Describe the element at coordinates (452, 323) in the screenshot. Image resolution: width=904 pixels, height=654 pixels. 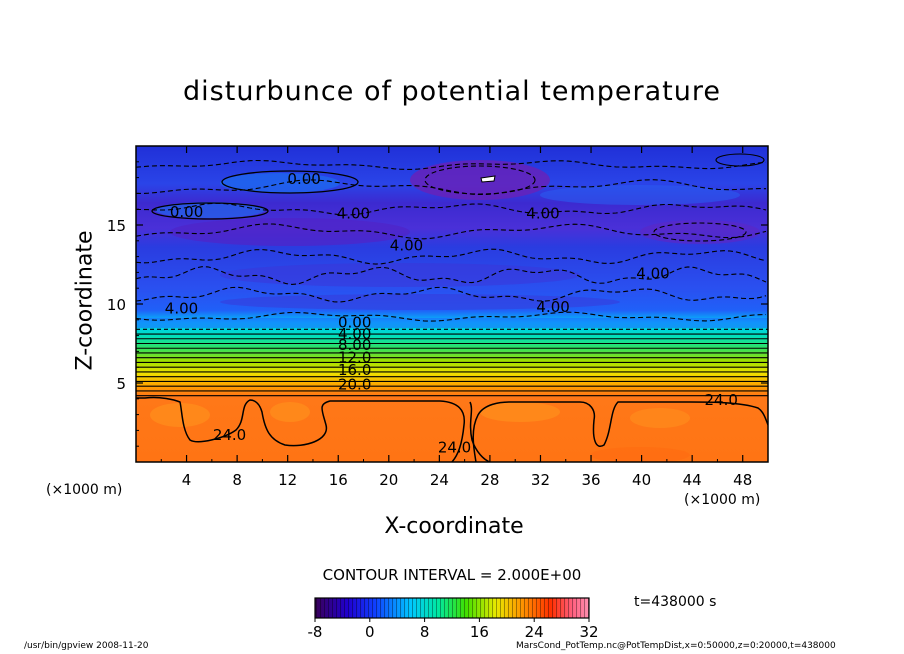
I see `field-band` at that location.